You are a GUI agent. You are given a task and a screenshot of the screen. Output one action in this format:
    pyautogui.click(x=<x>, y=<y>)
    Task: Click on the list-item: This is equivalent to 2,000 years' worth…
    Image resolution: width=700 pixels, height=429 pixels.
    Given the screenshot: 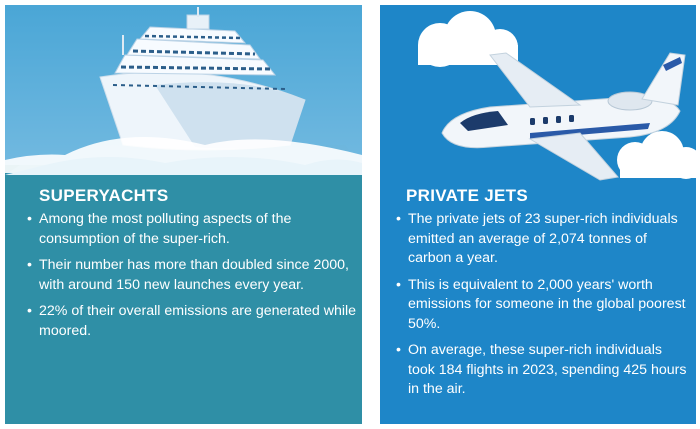 What is the action you would take?
    pyautogui.click(x=544, y=305)
    